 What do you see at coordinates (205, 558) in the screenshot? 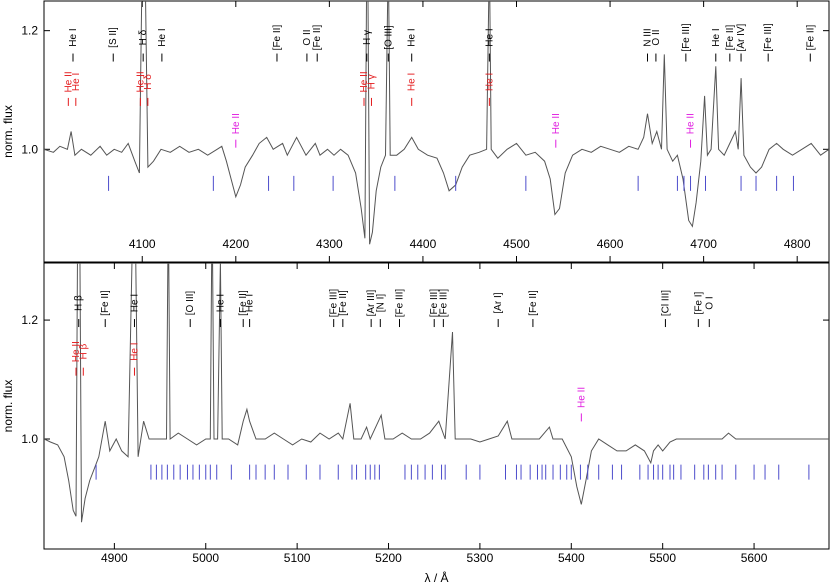
I see `x-tick-label: 5000` at bounding box center [205, 558].